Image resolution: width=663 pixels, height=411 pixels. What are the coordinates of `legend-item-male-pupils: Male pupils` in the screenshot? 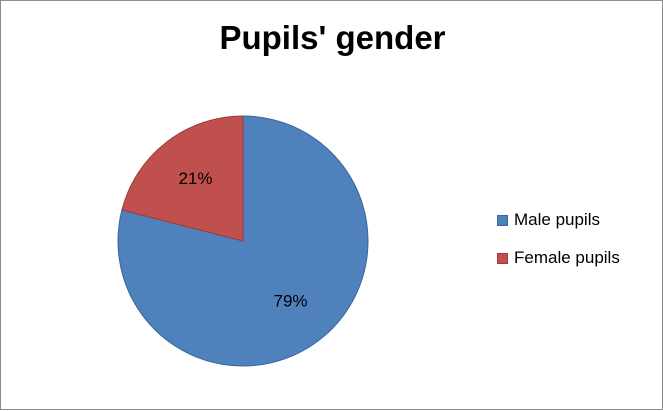 It's located at (558, 220).